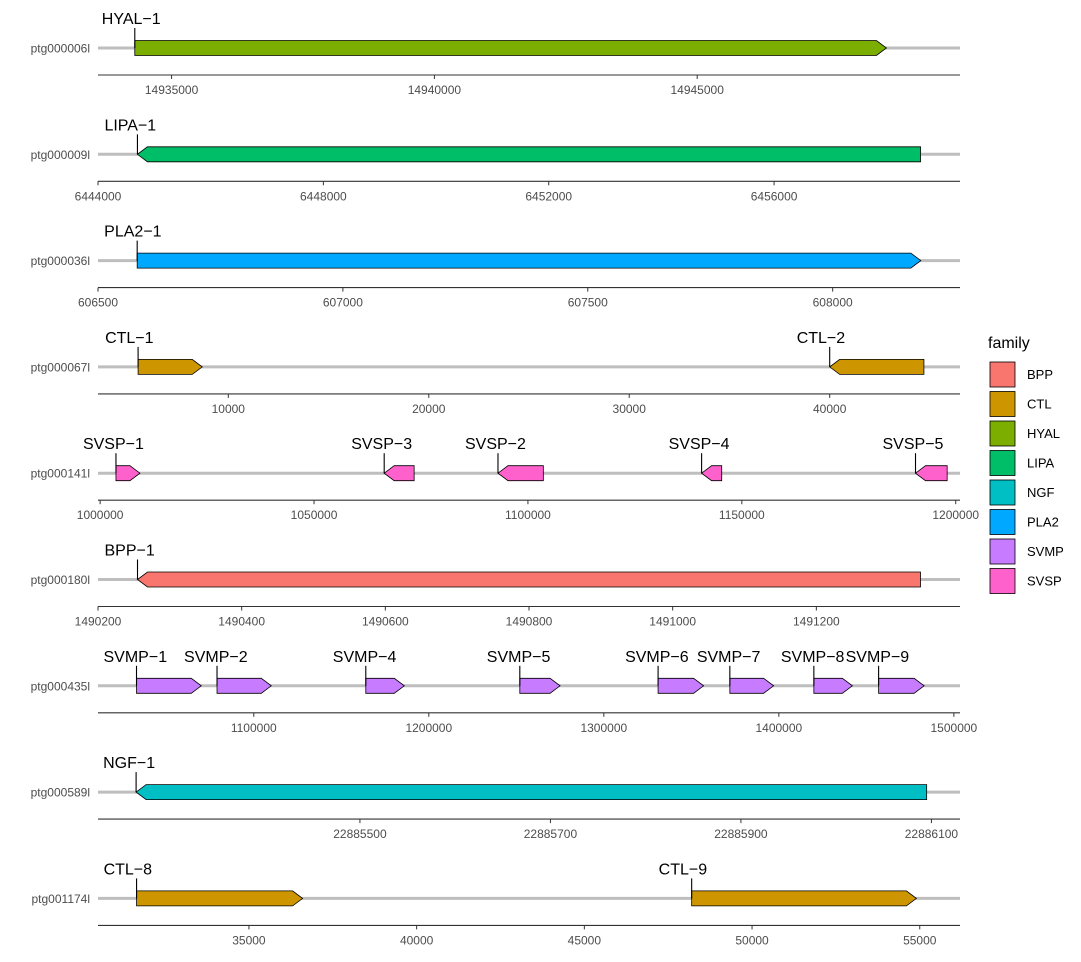  Describe the element at coordinates (60, 155) in the screenshot. I see `molecule-label: ptg000009l` at that location.